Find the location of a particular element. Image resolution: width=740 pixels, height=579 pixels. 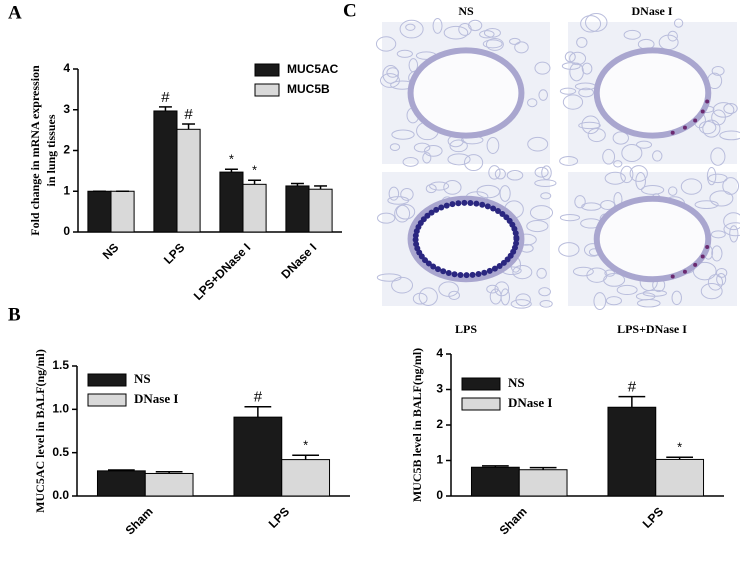

legend-label: DNase I is located at coordinates (530, 402).